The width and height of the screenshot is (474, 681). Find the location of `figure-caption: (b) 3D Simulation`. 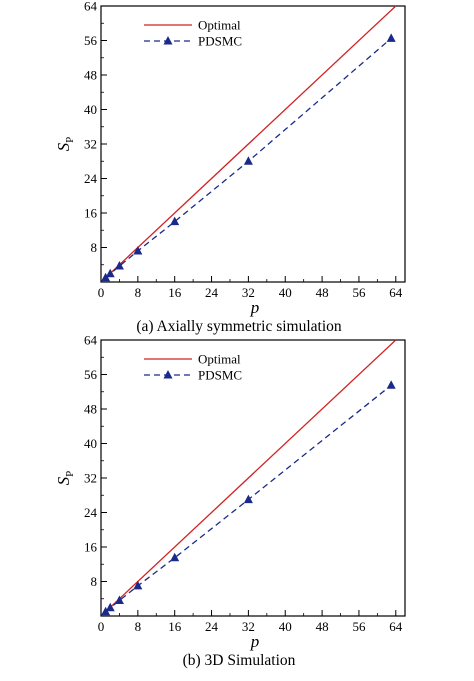

figure-caption: (b) 3D Simulation is located at coordinates (239, 660).